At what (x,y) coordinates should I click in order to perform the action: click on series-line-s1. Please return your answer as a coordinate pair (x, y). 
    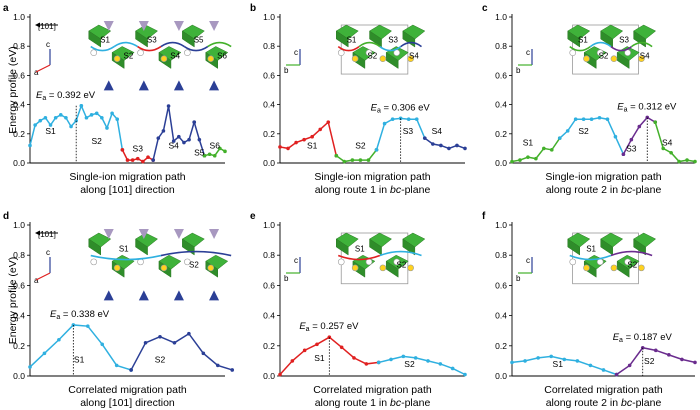
    Looking at the image, I should click on (80, 347).